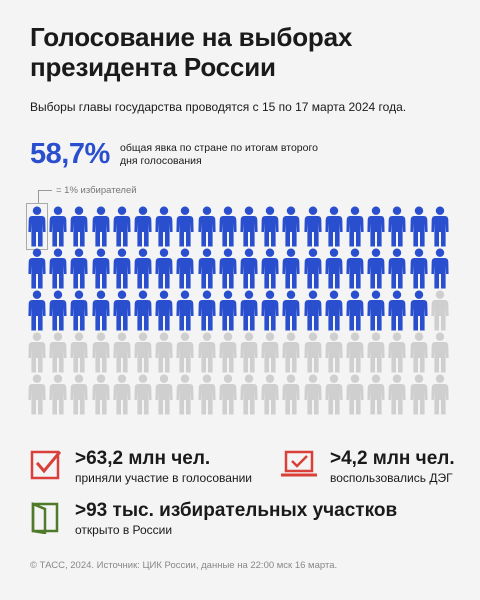 The width and height of the screenshot is (480, 600). I want to click on legend-label: = 1% избирателей, so click(96, 190).